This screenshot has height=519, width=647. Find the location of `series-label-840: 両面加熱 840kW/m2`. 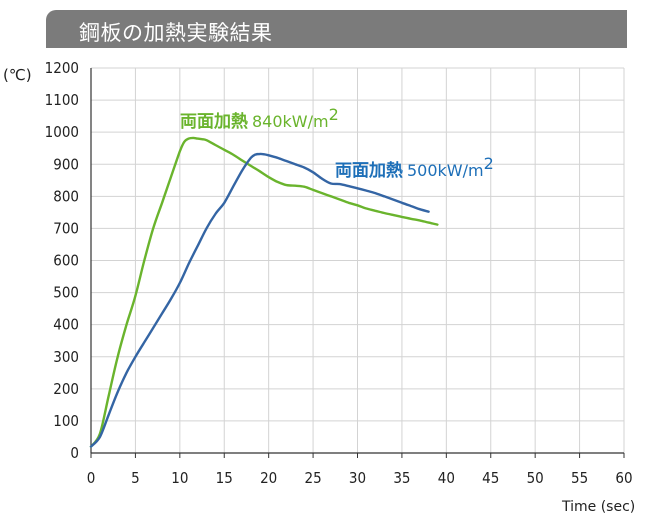

series-label-840: 両面加熱 840kW/m2 is located at coordinates (259, 118).